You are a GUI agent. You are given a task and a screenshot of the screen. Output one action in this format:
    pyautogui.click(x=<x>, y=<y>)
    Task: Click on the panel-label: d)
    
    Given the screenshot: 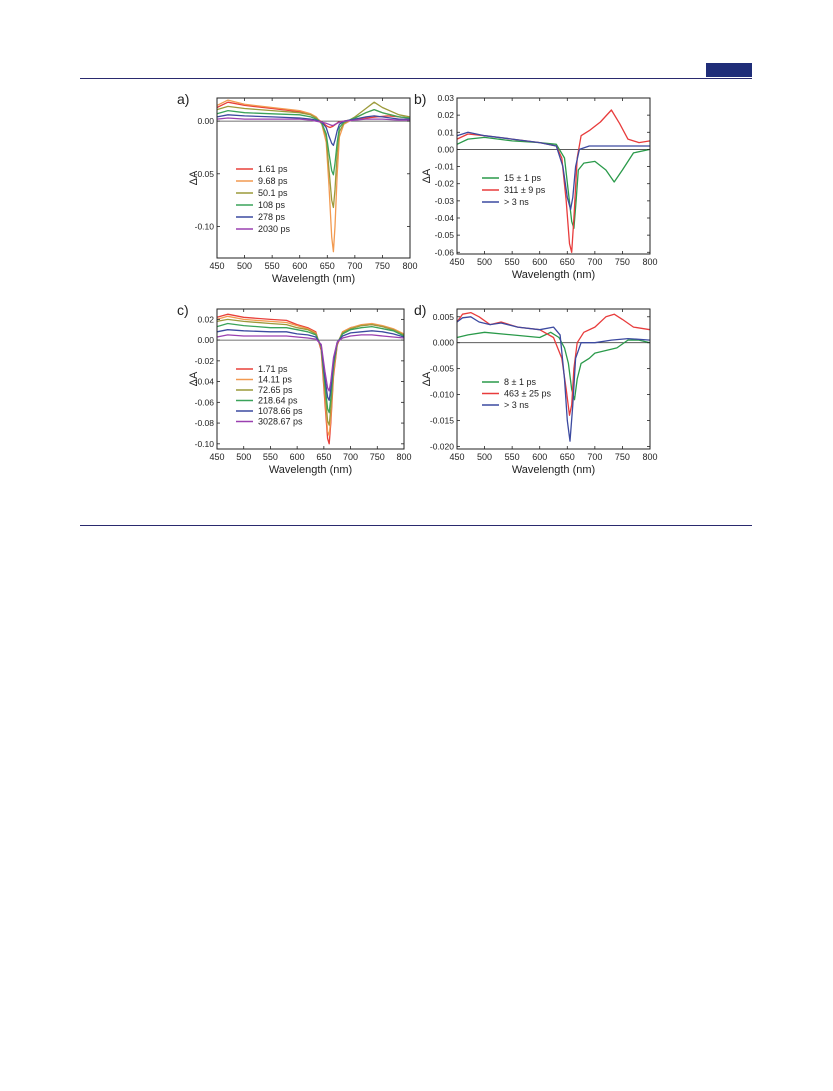 What is the action you would take?
    pyautogui.click(x=420, y=310)
    